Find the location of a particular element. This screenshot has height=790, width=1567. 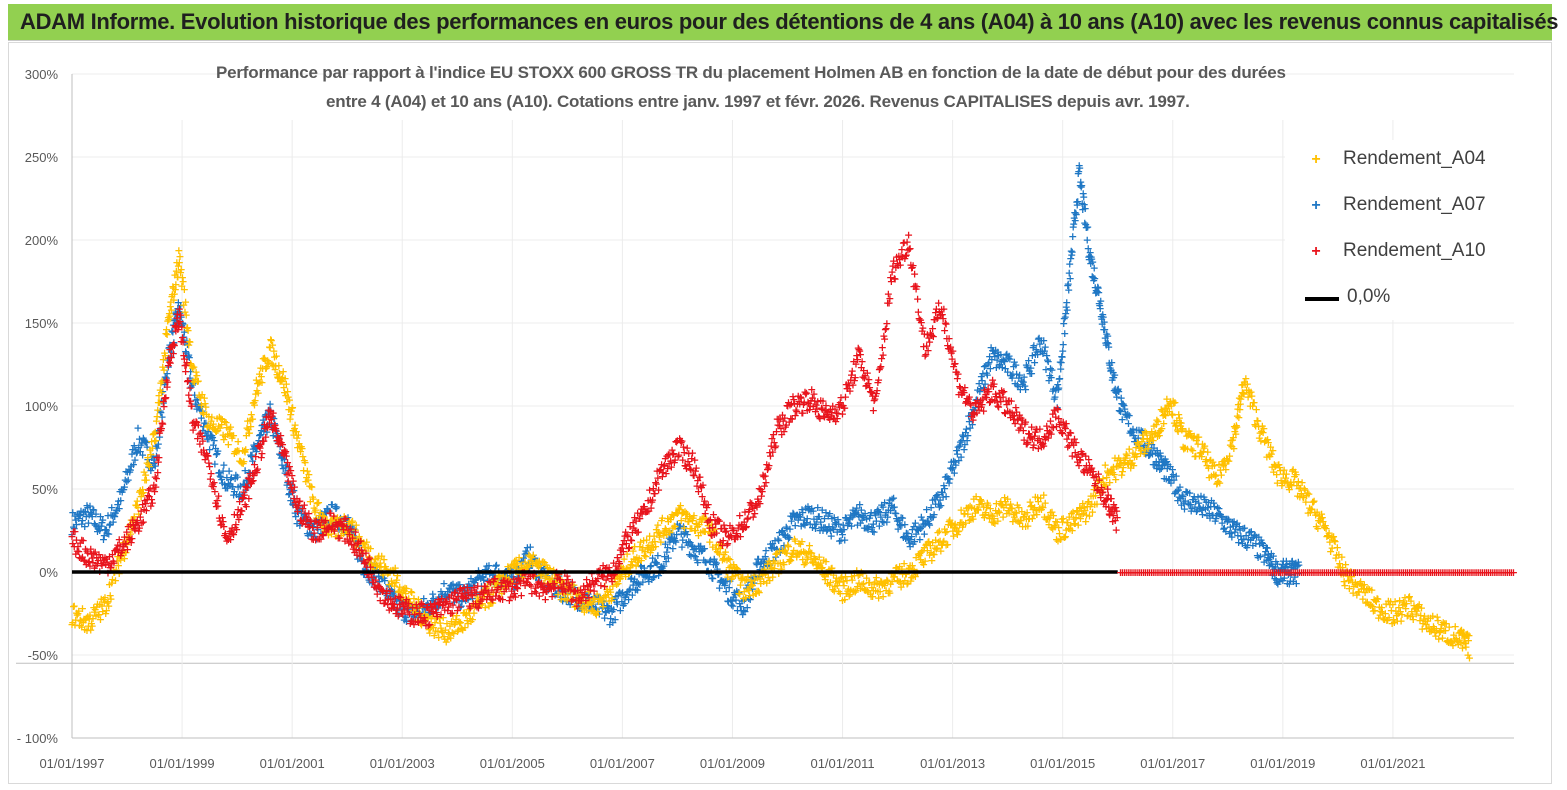

y-tick-label: 300% is located at coordinates (42, 74).